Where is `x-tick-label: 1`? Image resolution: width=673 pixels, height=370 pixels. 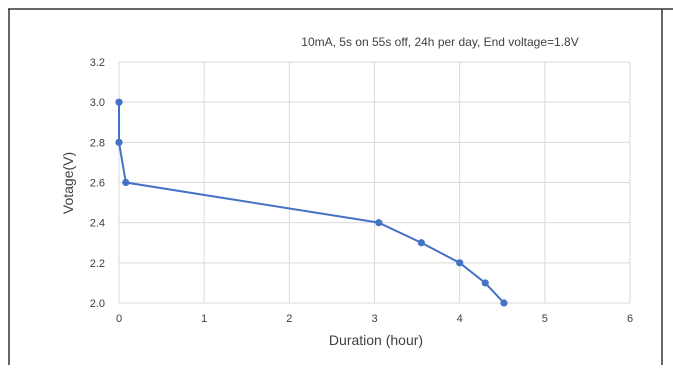
x-tick-label: 1 is located at coordinates (204, 319).